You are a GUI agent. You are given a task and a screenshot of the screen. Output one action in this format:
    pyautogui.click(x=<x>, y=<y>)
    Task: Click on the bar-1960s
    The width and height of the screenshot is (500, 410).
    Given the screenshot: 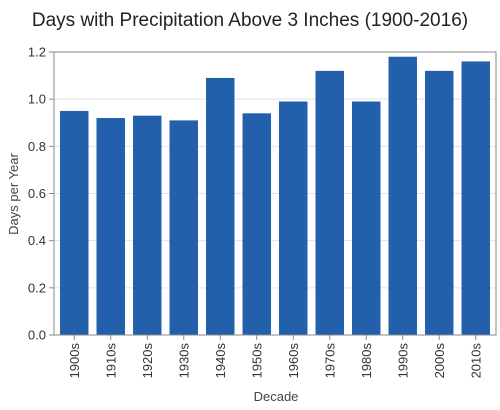 What is the action you would take?
    pyautogui.click(x=293, y=218)
    